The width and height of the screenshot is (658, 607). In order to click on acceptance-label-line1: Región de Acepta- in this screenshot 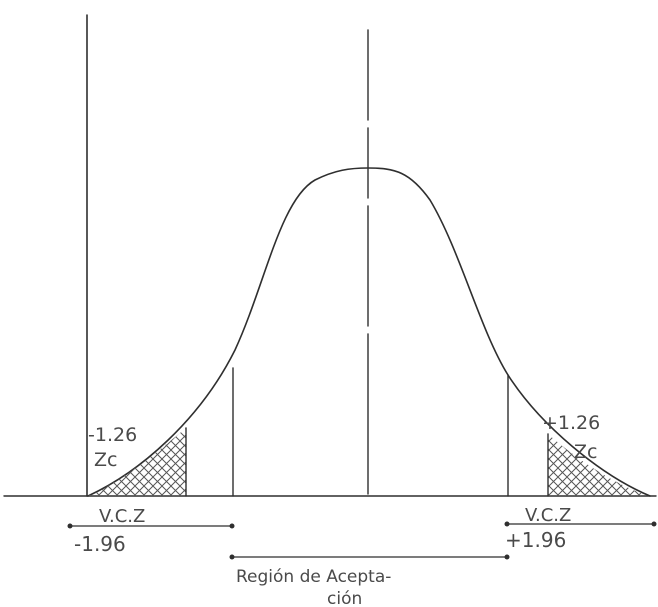, I will do `click(313, 577)`.